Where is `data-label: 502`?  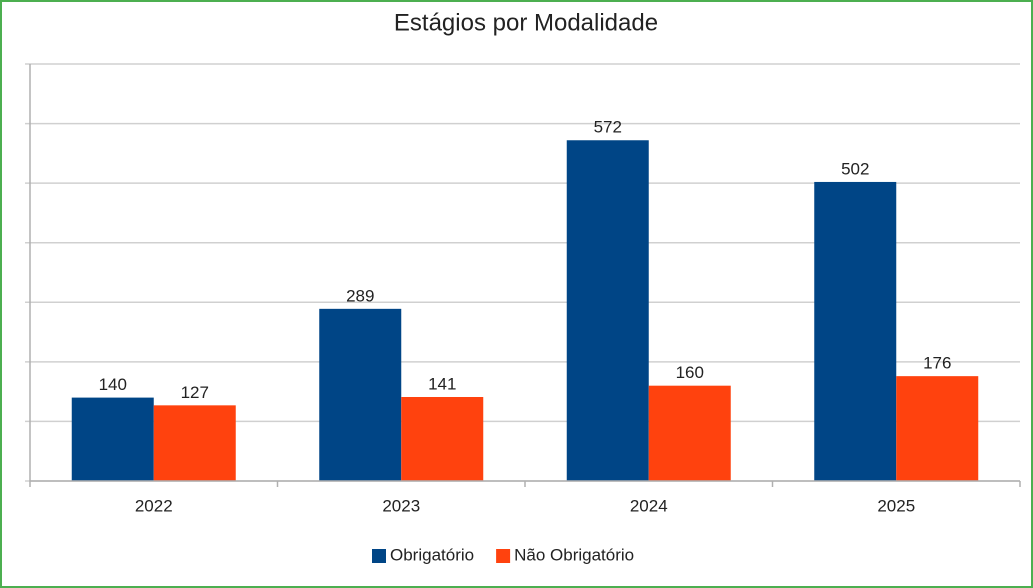
data-label: 502 is located at coordinates (855, 168).